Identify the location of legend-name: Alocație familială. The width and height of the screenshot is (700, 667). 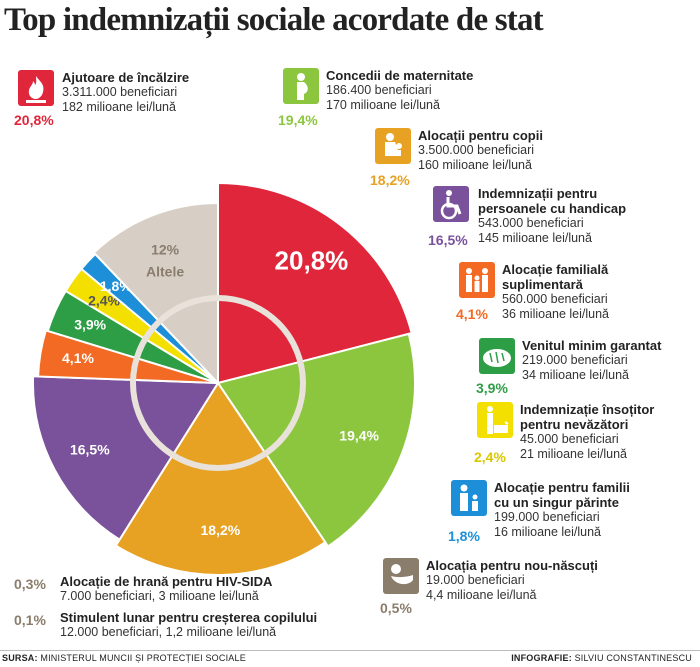
(555, 269).